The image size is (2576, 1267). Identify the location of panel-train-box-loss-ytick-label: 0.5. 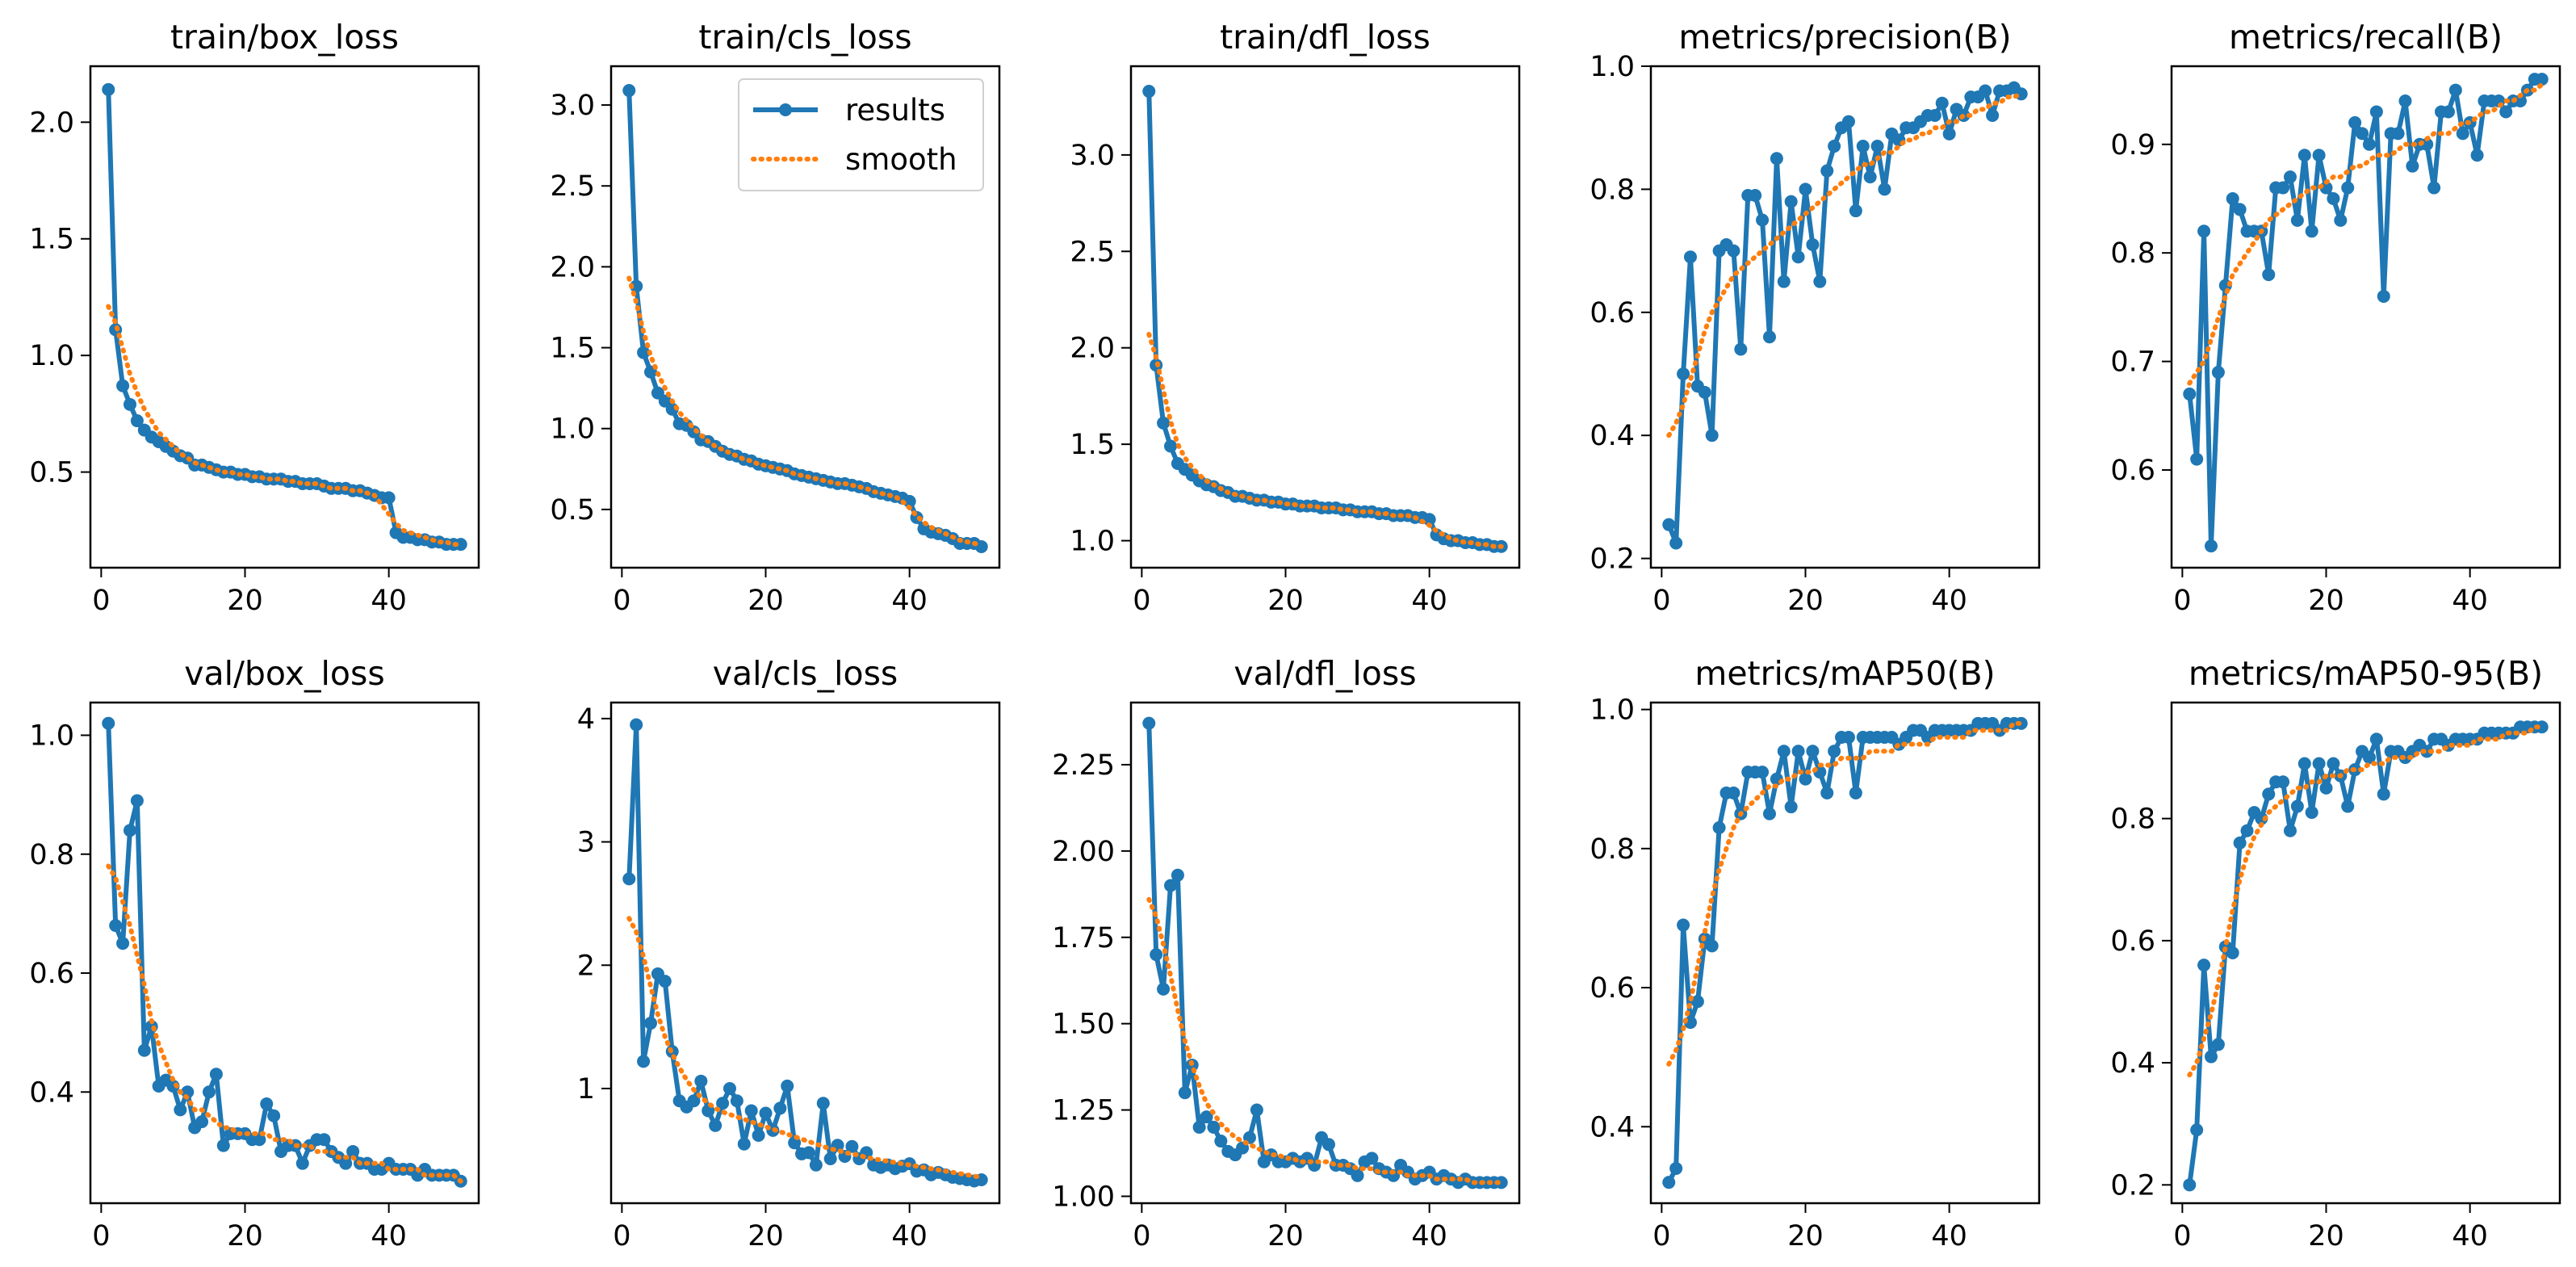
(51, 473).